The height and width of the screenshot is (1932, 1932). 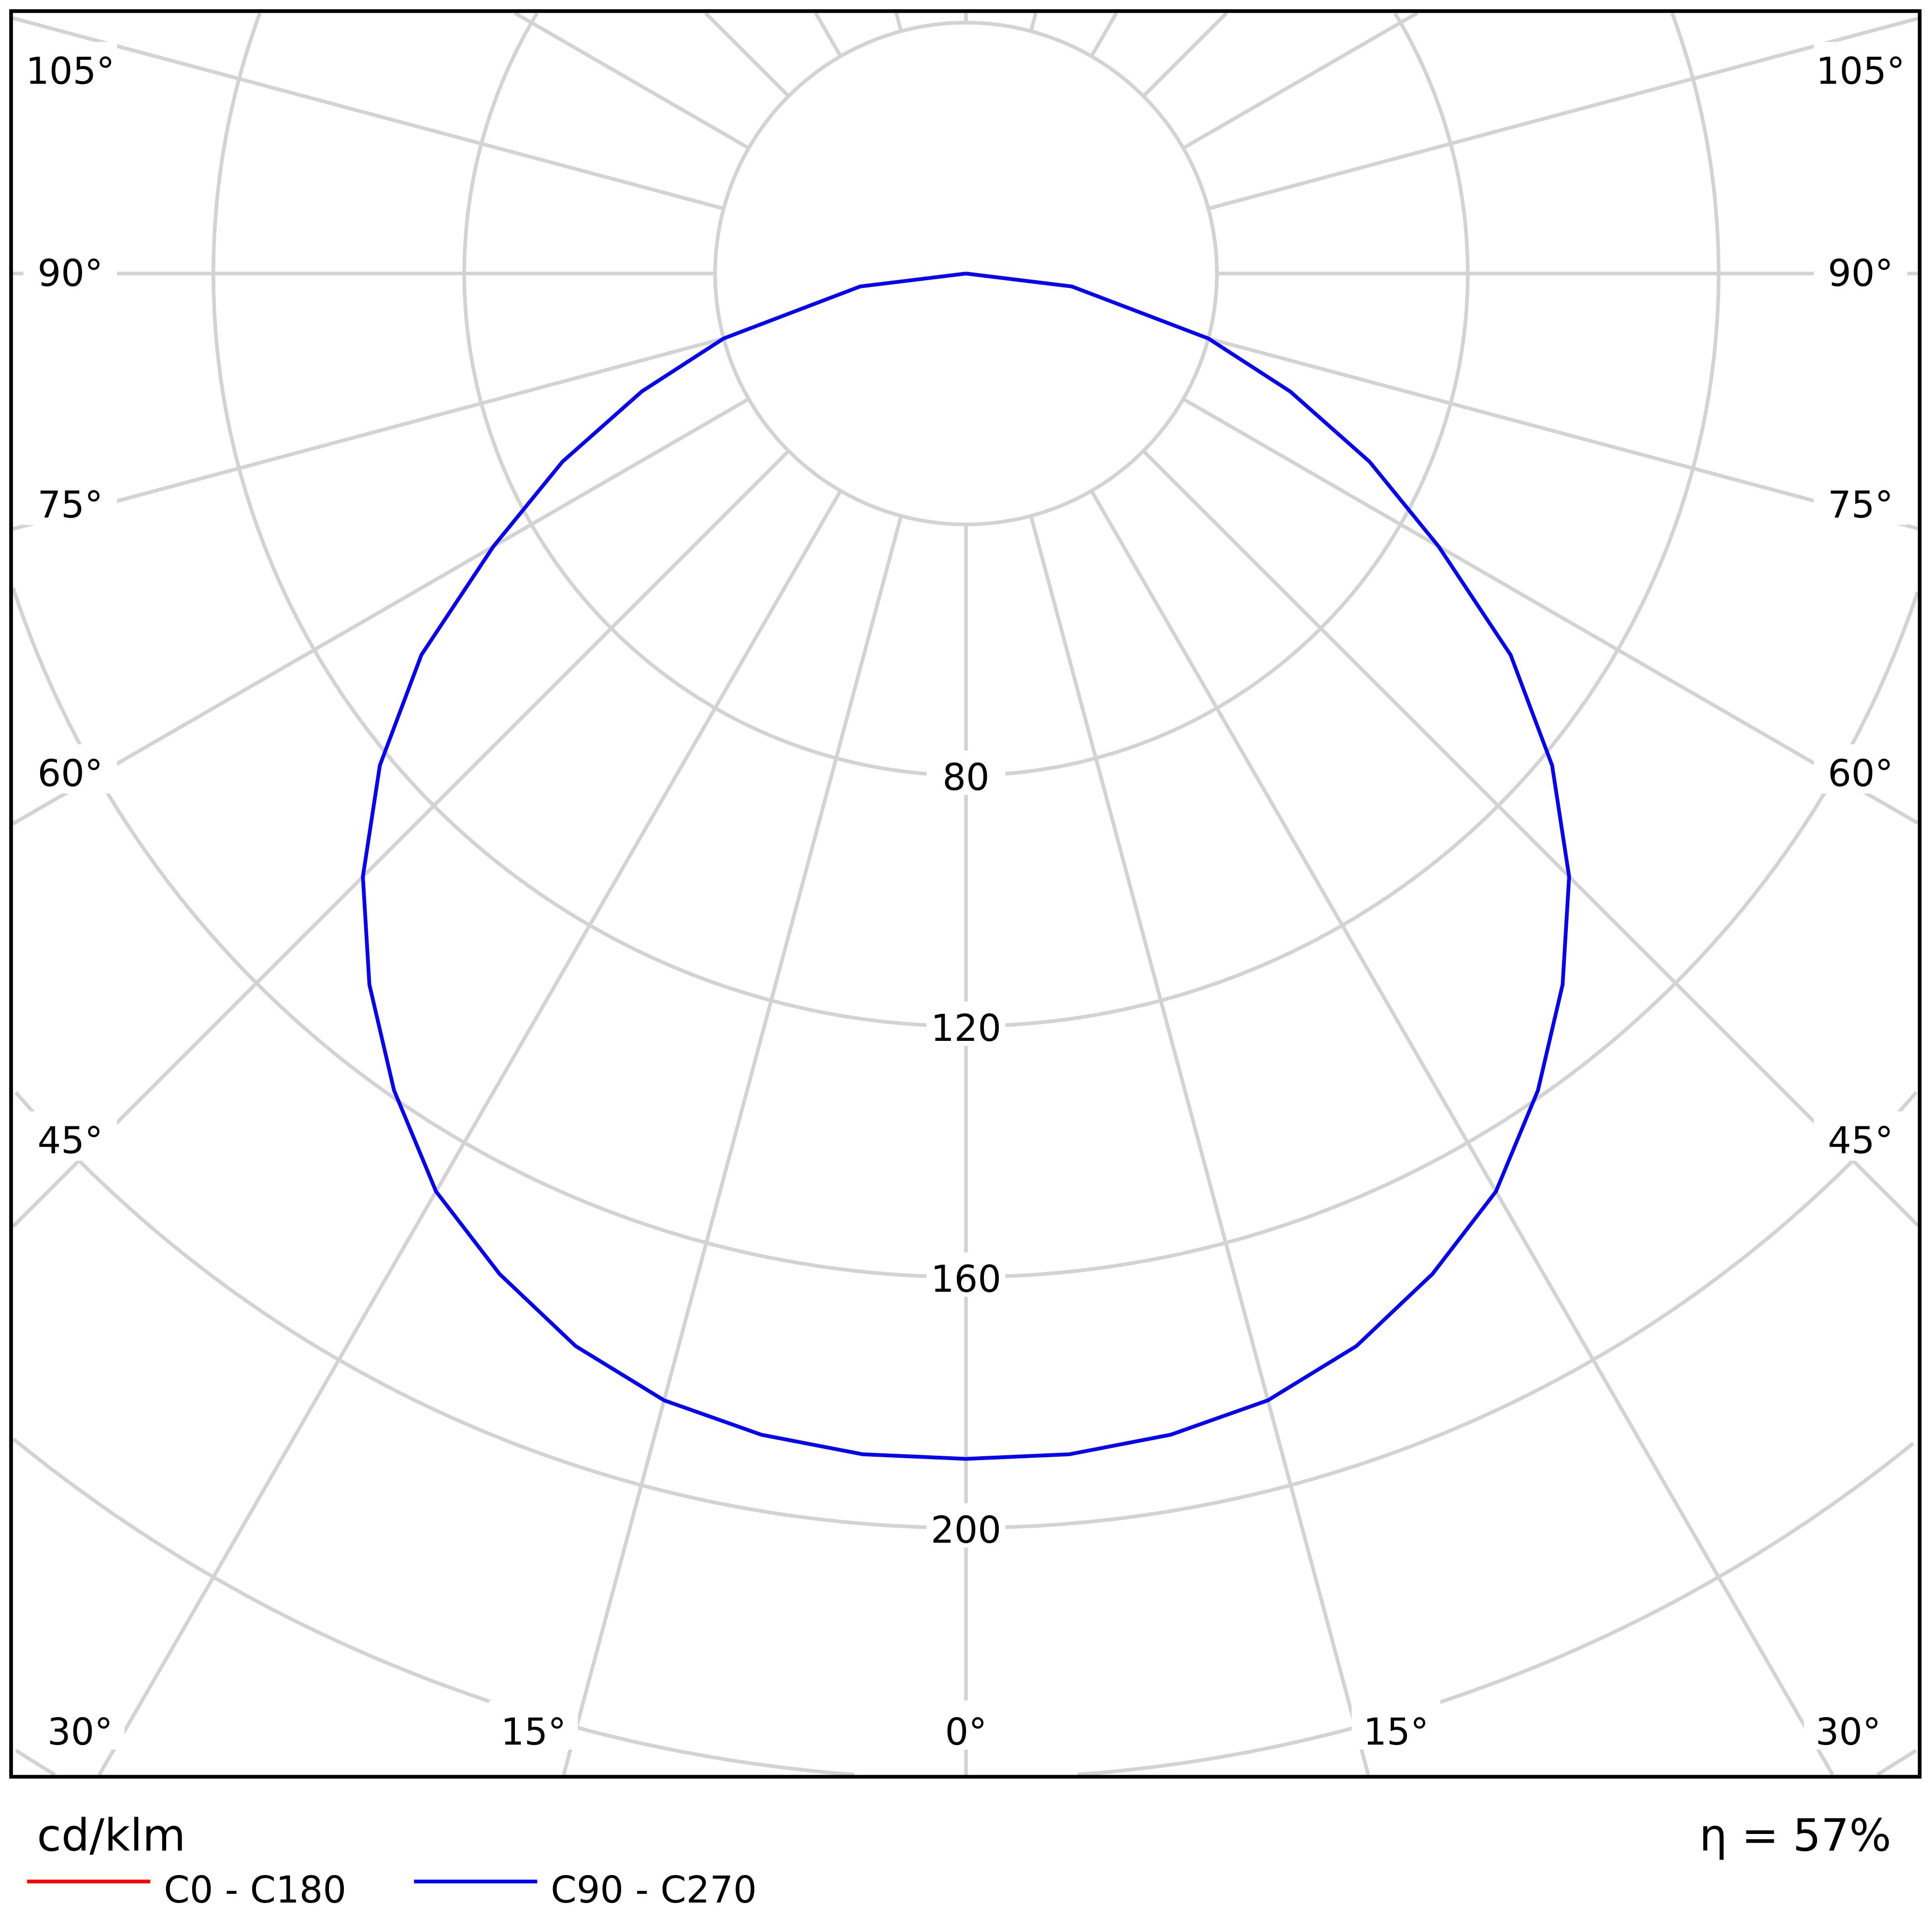 What do you see at coordinates (70, 1141) in the screenshot?
I see `angle-tick-left: 45°` at bounding box center [70, 1141].